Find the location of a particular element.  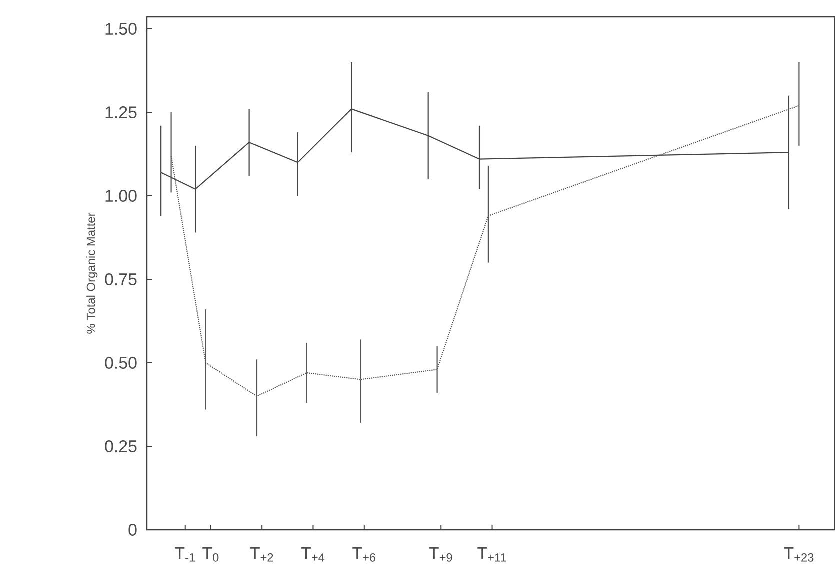

y-tick-label: 1.00 is located at coordinates (121, 196).